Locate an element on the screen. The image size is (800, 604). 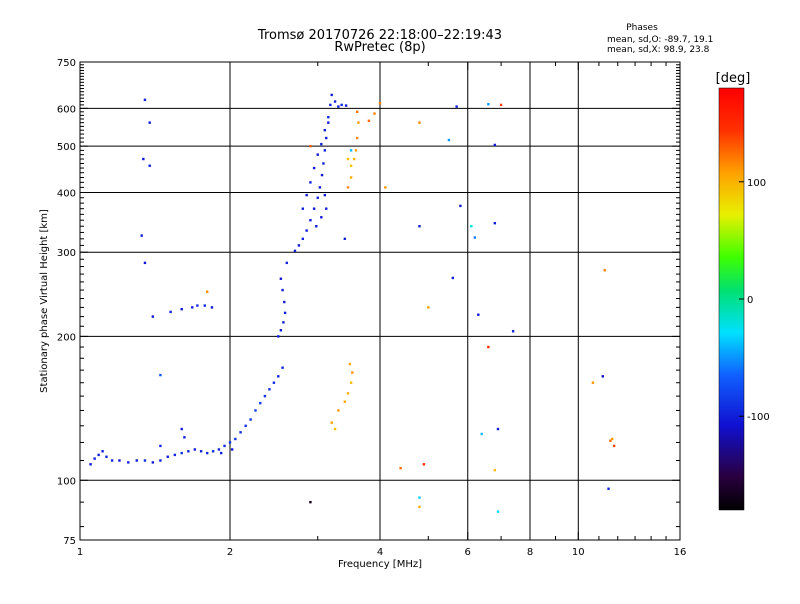
x-tick-label: 8 is located at coordinates (530, 552).